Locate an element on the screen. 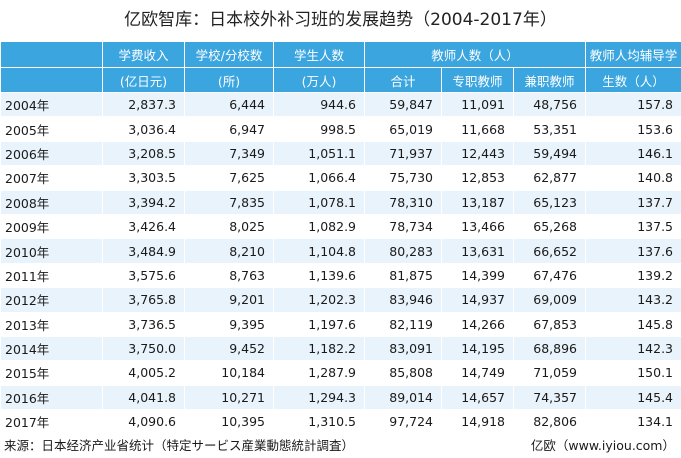 This screenshot has width=681, height=458. cell-year: 2005年 is located at coordinates (51, 129).